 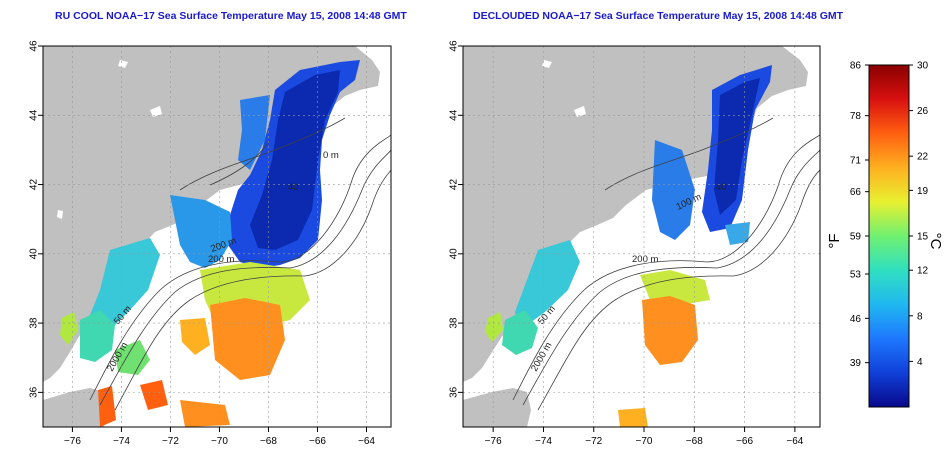 What do you see at coordinates (856, 319) in the screenshot?
I see `f-tick-label: 46` at bounding box center [856, 319].